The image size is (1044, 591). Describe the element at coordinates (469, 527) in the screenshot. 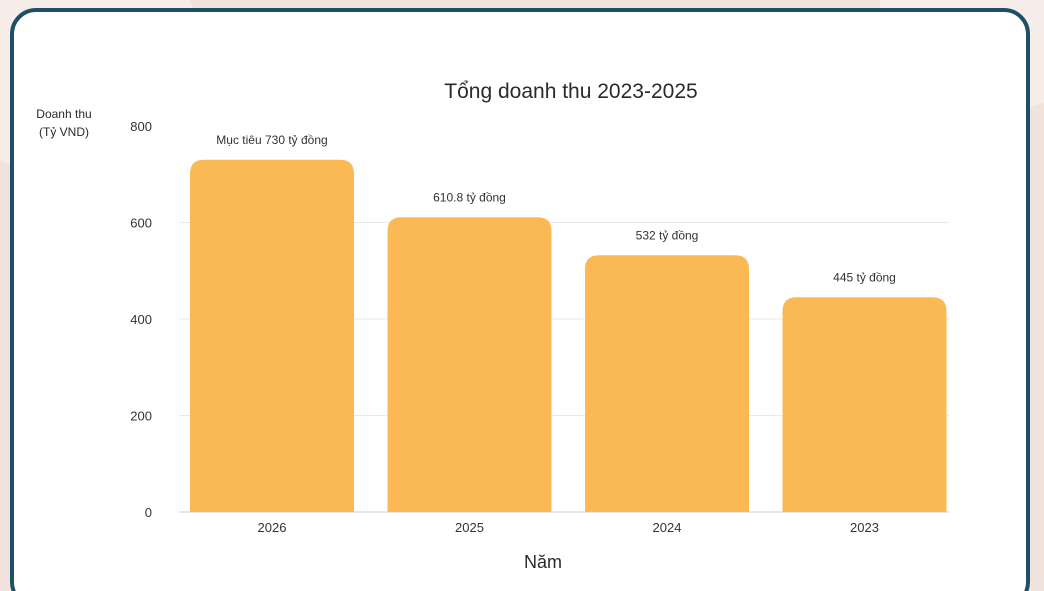

I see `x-tick-label-2025: 2025` at that location.